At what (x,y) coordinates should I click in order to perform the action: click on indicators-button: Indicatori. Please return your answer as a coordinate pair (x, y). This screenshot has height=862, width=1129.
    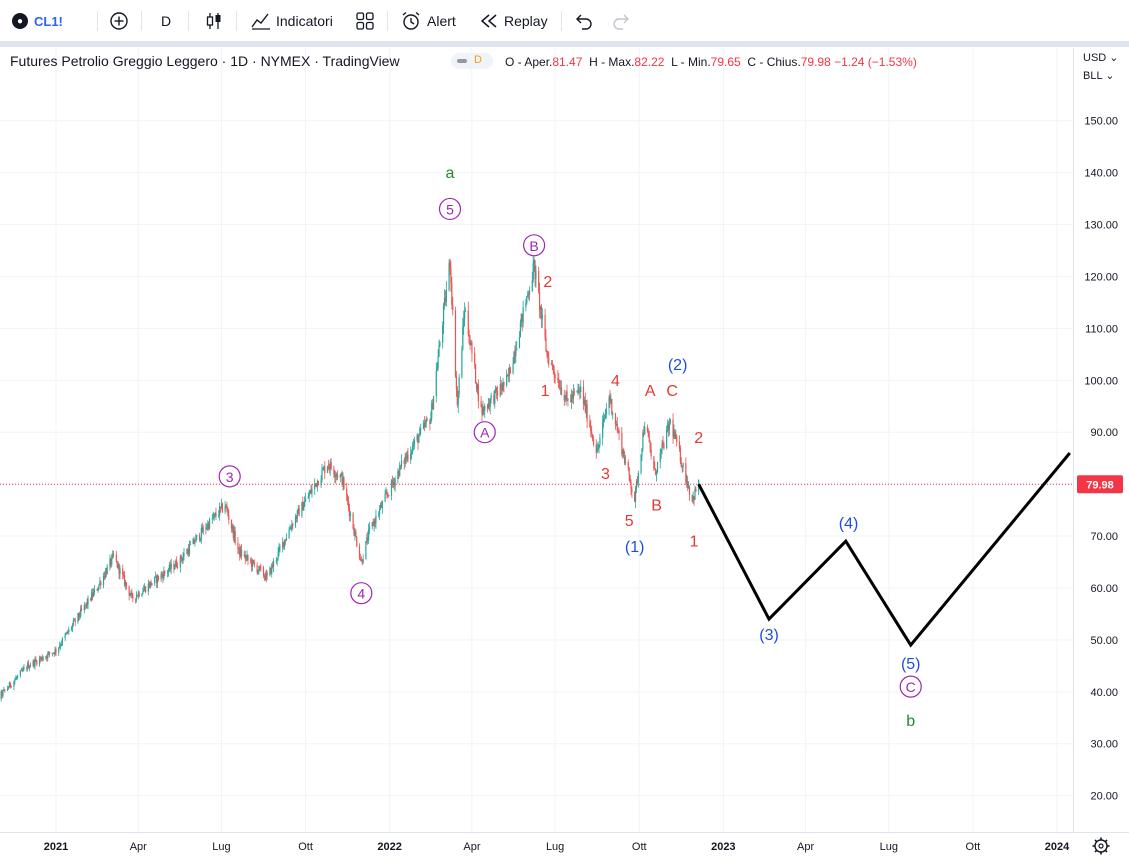
    Looking at the image, I should click on (291, 21).